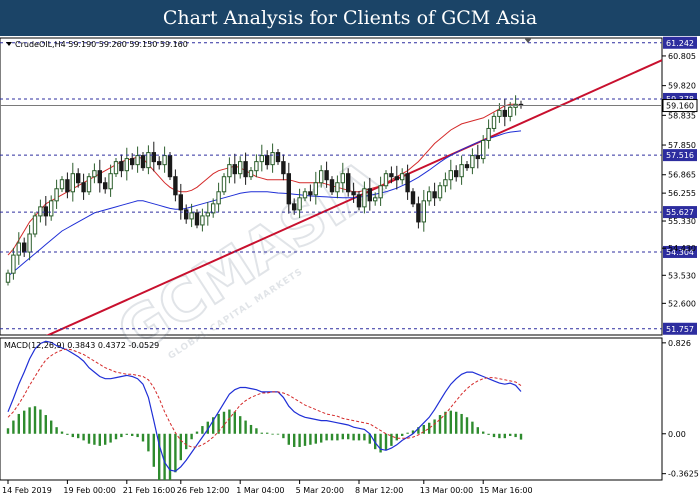  I want to click on level-label: 57.516, so click(680, 155).